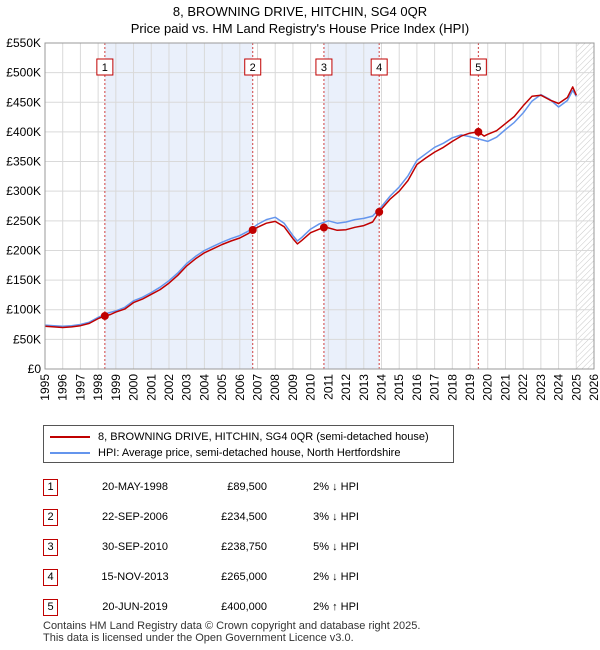 The height and width of the screenshot is (650, 600). I want to click on x-tick-label: 2017, so click(435, 387).